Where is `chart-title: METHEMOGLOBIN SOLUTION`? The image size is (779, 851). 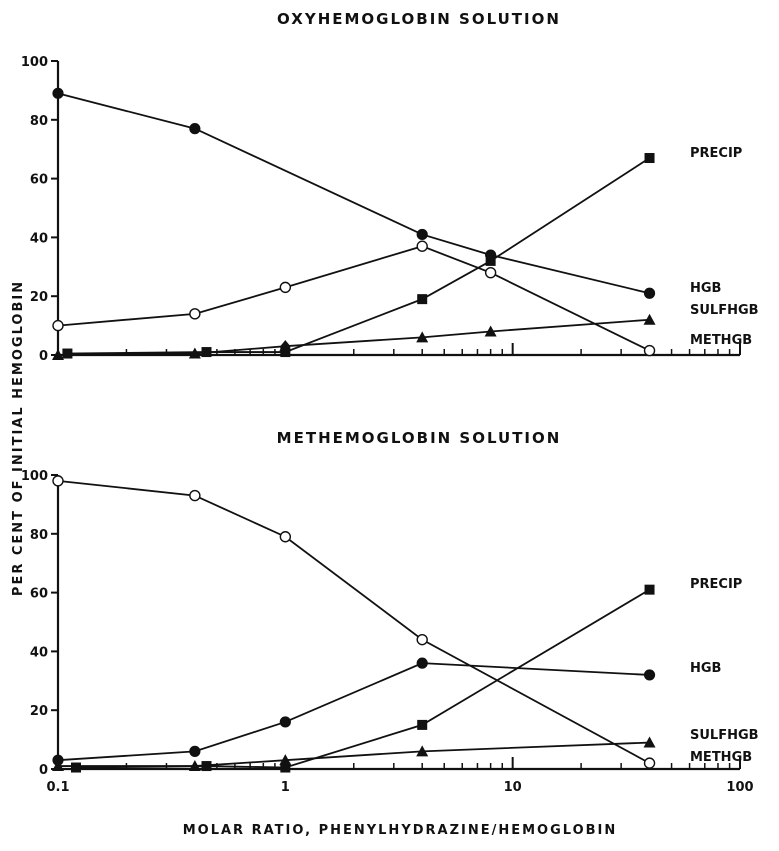 chart-title: METHEMOGLOBIN SOLUTION is located at coordinates (419, 438).